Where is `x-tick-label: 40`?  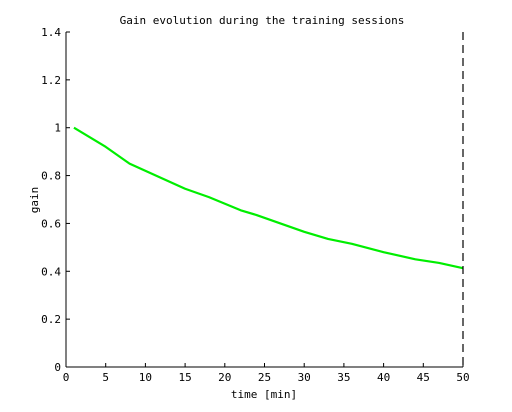 x-tick-label: 40 is located at coordinates (383, 377).